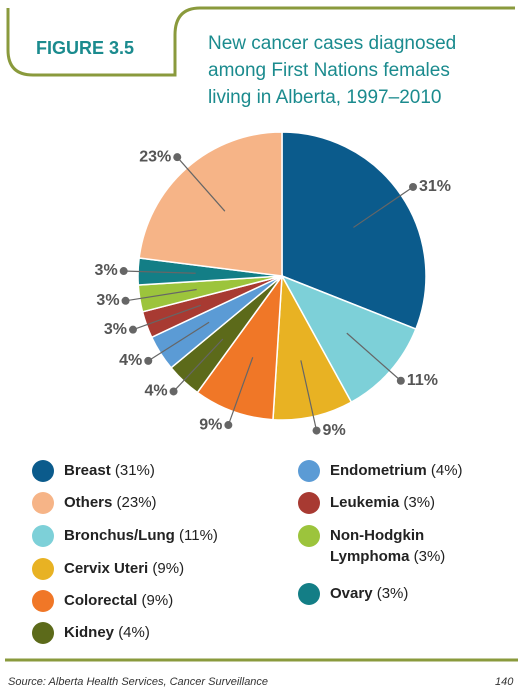  Describe the element at coordinates (504, 682) in the screenshot. I see `page-number: 140` at that location.